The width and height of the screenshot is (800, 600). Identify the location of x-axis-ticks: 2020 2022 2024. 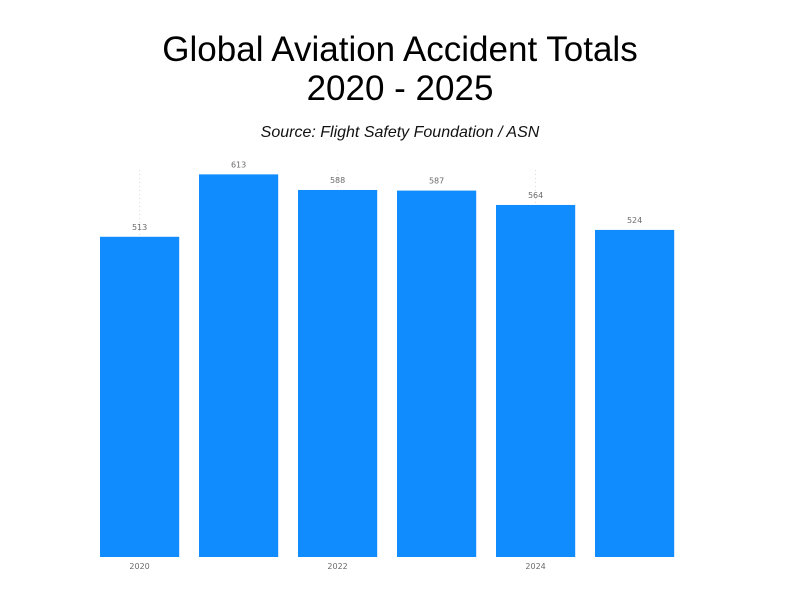
(337, 566).